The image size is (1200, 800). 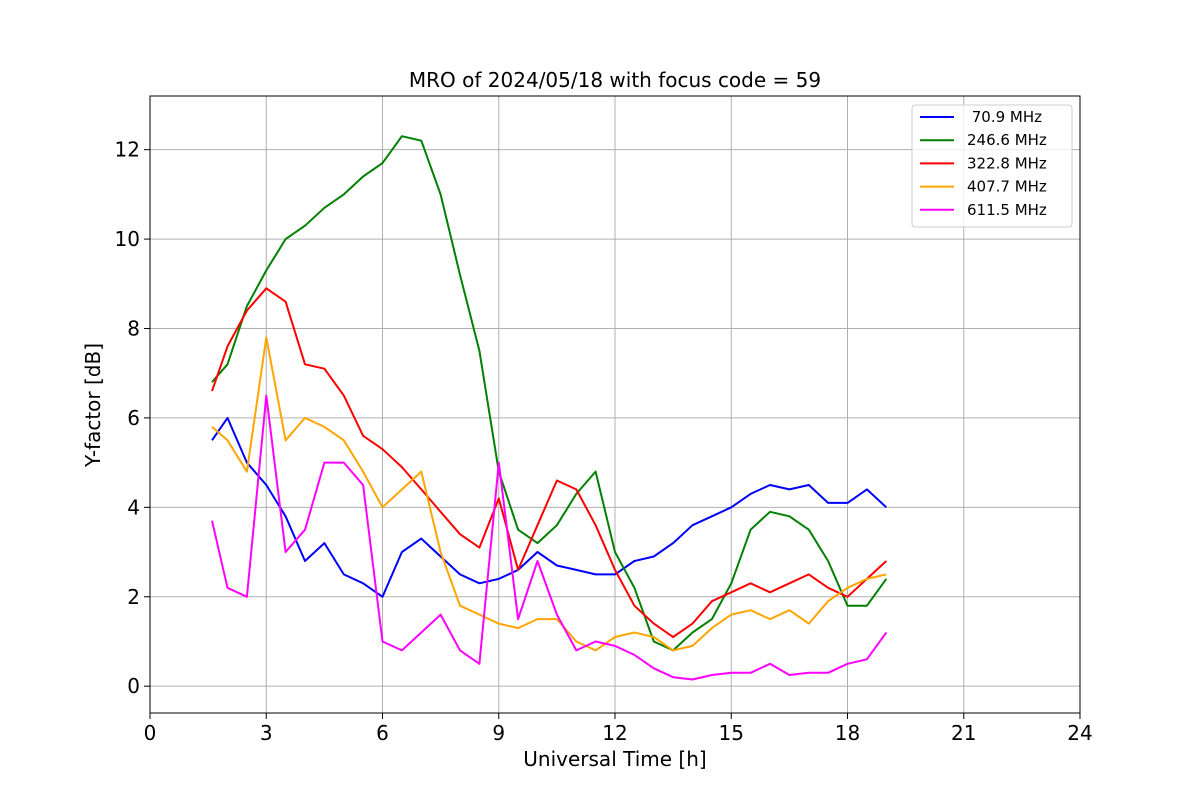 What do you see at coordinates (127, 150) in the screenshot?
I see `y-tick-label: 12` at bounding box center [127, 150].